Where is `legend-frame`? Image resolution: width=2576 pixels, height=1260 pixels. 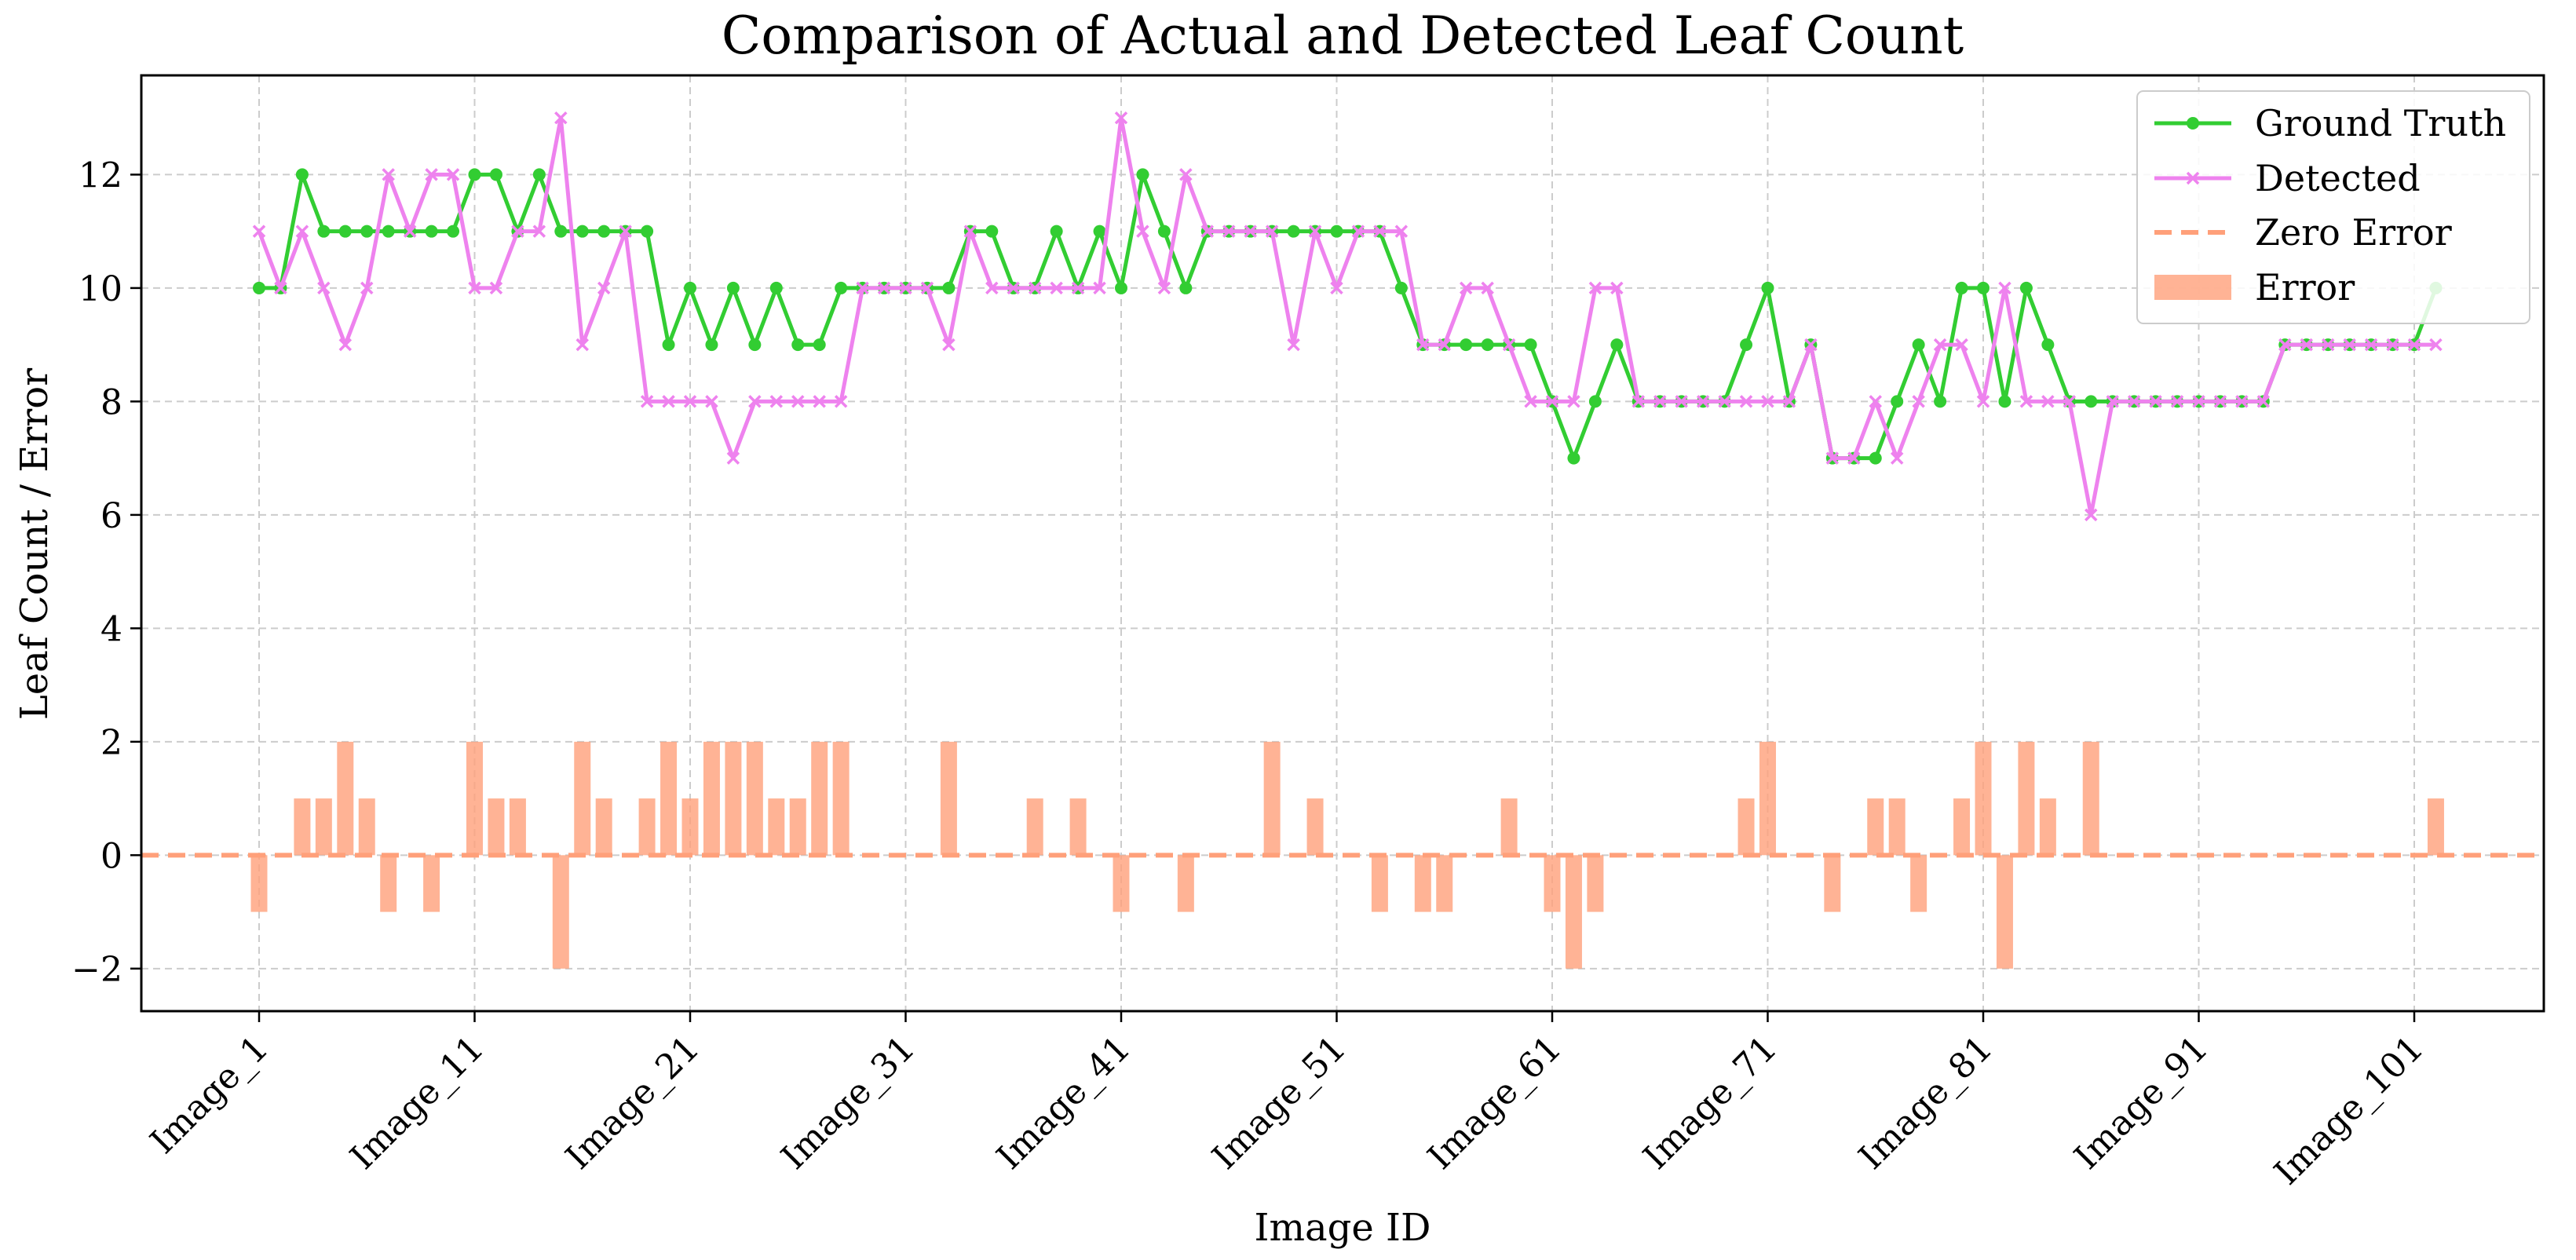
legend-frame is located at coordinates (2333, 207).